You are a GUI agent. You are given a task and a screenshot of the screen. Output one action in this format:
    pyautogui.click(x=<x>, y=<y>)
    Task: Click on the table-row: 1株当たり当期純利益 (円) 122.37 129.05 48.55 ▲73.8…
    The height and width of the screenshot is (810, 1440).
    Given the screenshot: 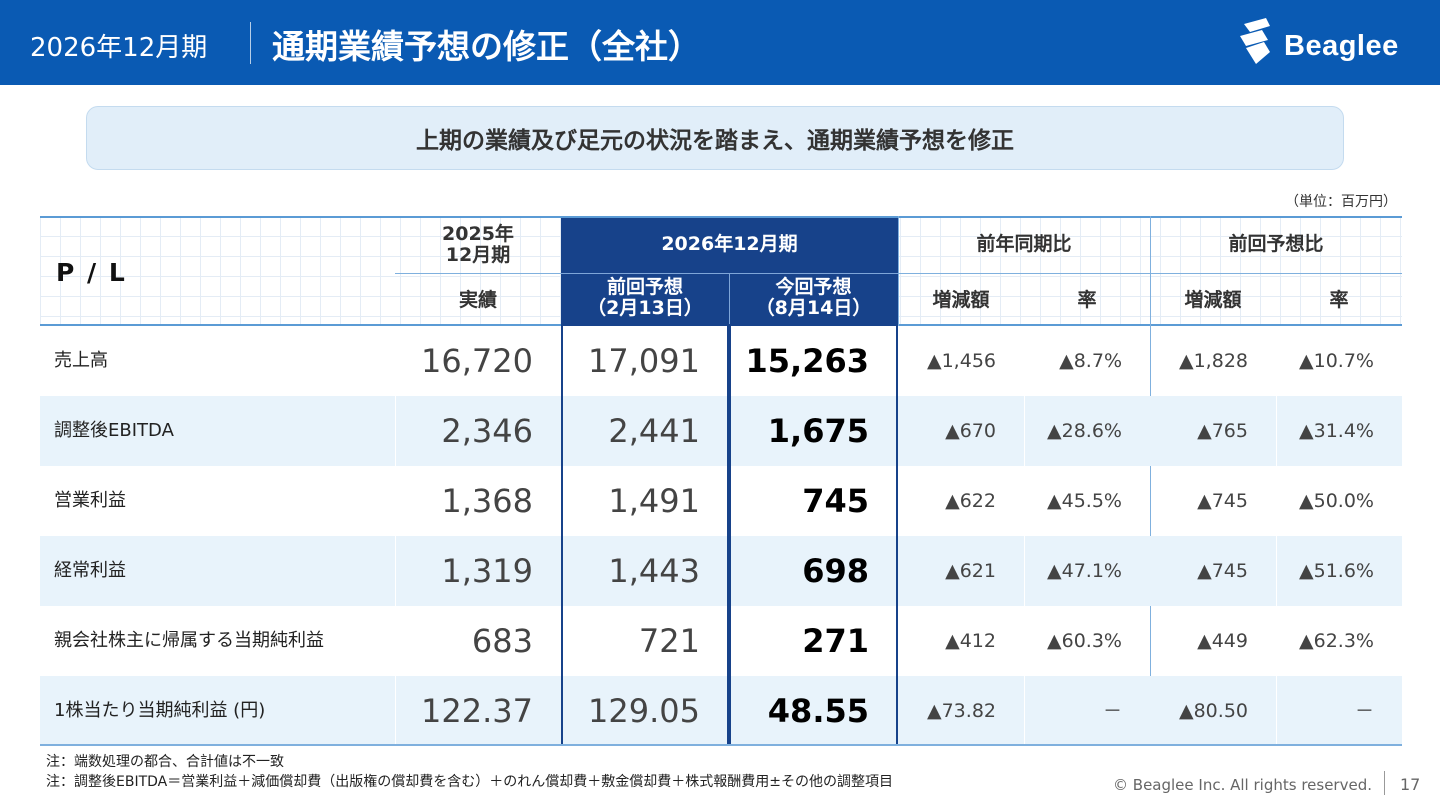 What is the action you would take?
    pyautogui.click(x=721, y=711)
    